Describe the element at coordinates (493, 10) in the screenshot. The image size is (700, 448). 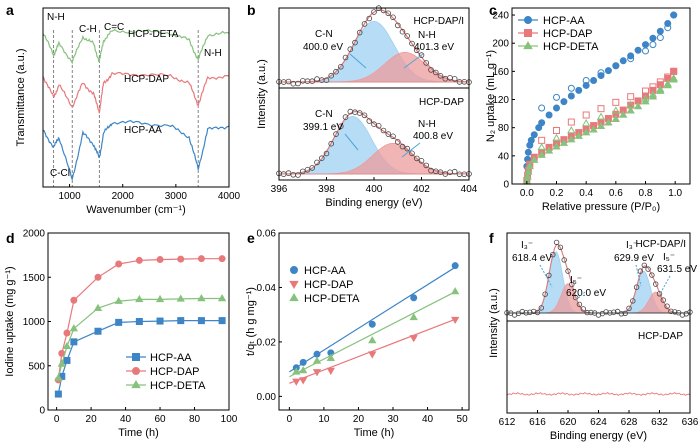
I see `panel-label-c: c` at that location.